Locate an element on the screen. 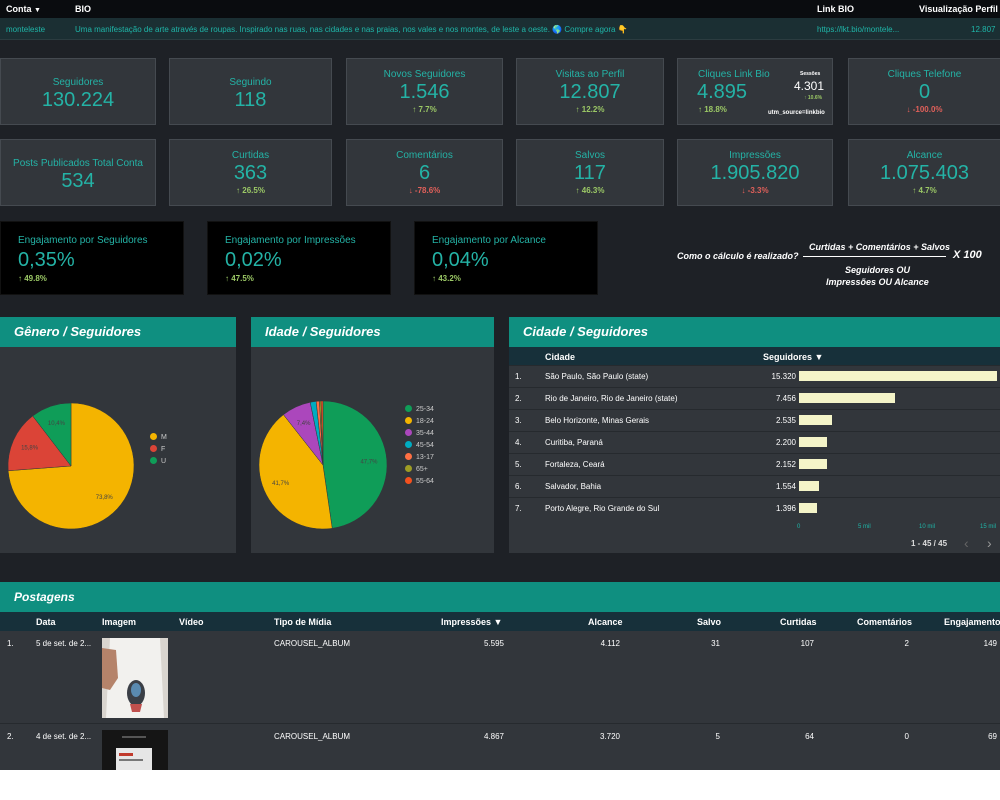 This screenshot has height=800, width=1000. row-value: 2.152 is located at coordinates (785, 464).